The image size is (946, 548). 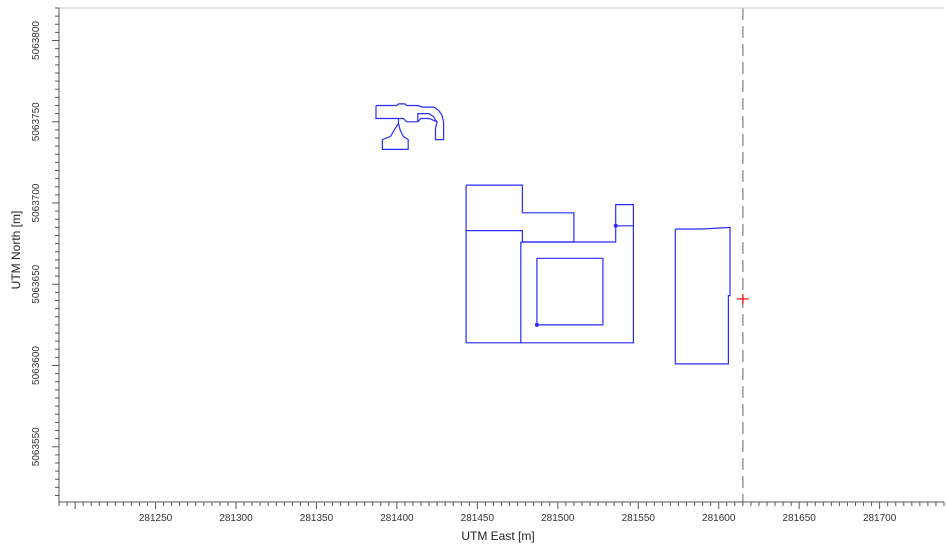 I want to click on building-outline-east-building, so click(x=702, y=295).